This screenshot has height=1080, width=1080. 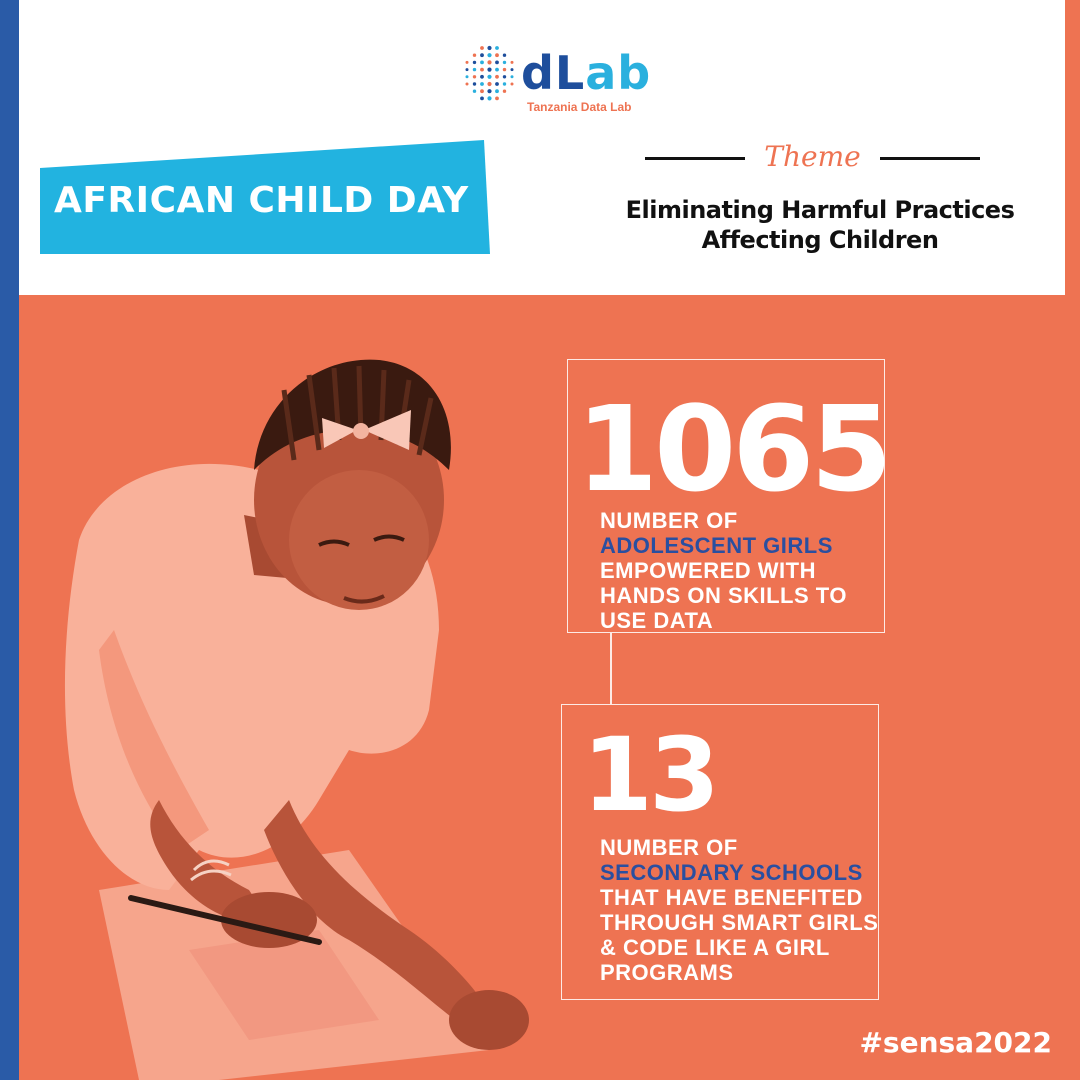 I want to click on stat-text-line: THROUGH SMART GIRLS, so click(x=739, y=922).